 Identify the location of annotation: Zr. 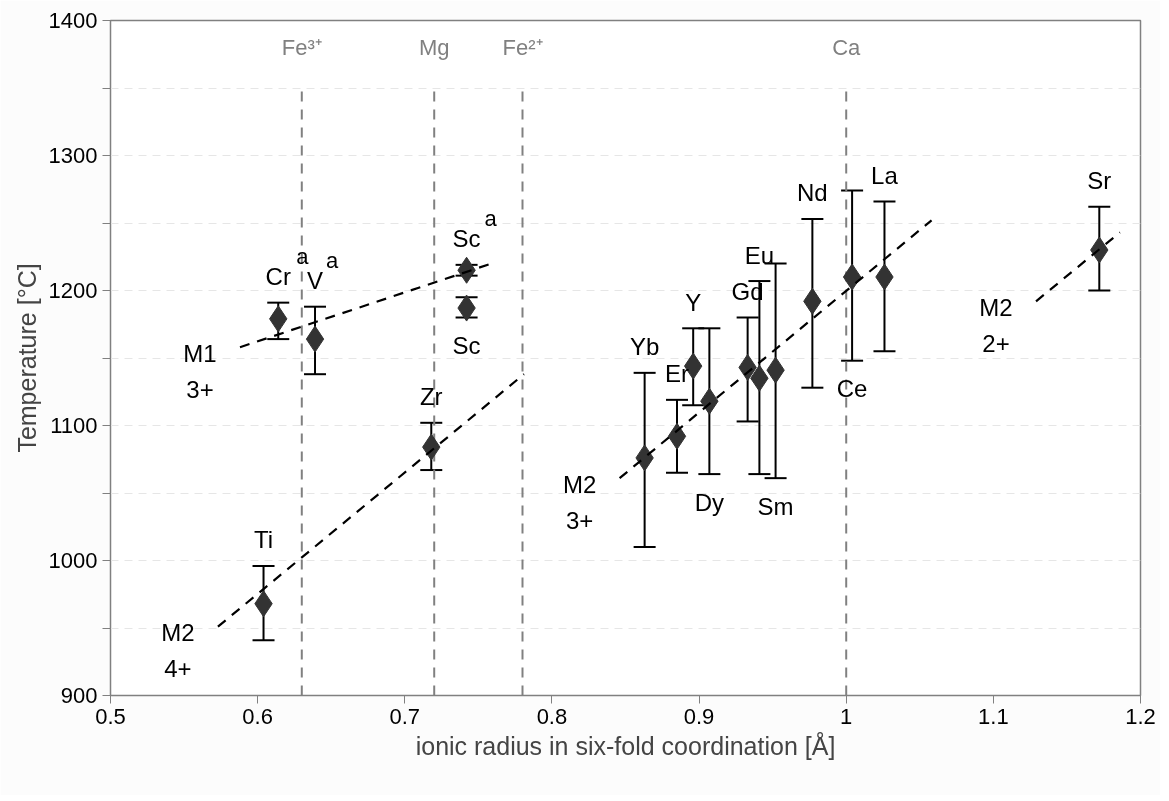
(431, 397).